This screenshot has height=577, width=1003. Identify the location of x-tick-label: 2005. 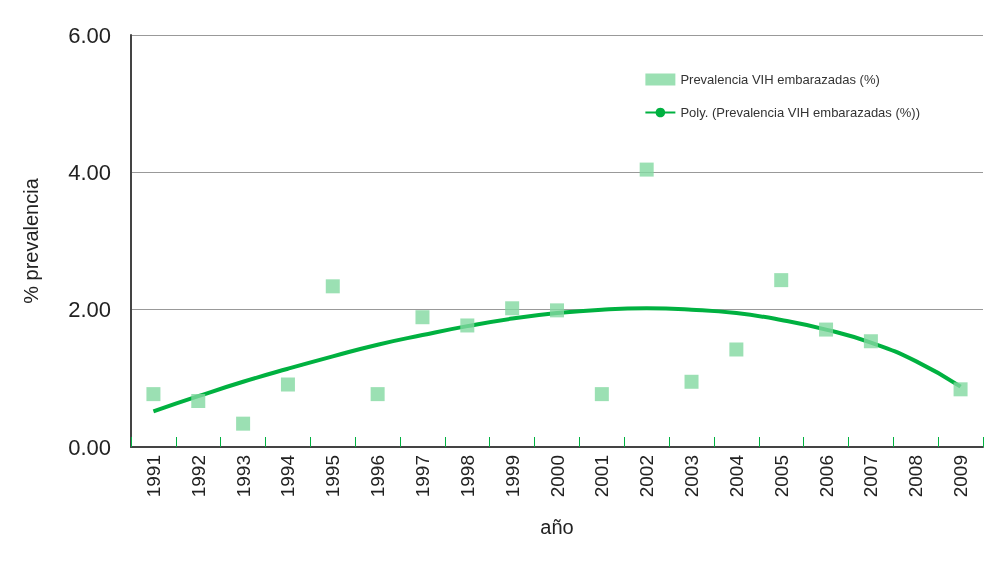
(781, 476).